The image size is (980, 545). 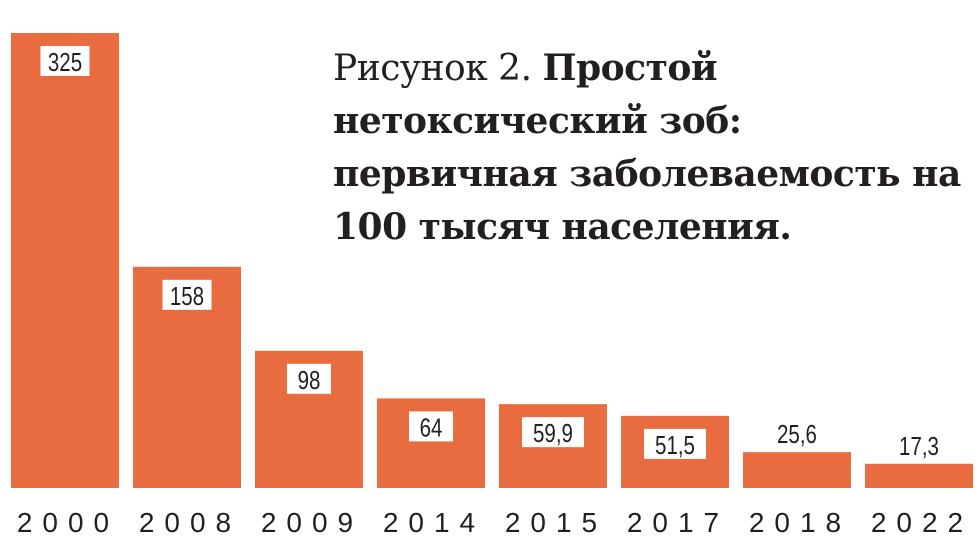 I want to click on value-label: 51,5, so click(x=675, y=444).